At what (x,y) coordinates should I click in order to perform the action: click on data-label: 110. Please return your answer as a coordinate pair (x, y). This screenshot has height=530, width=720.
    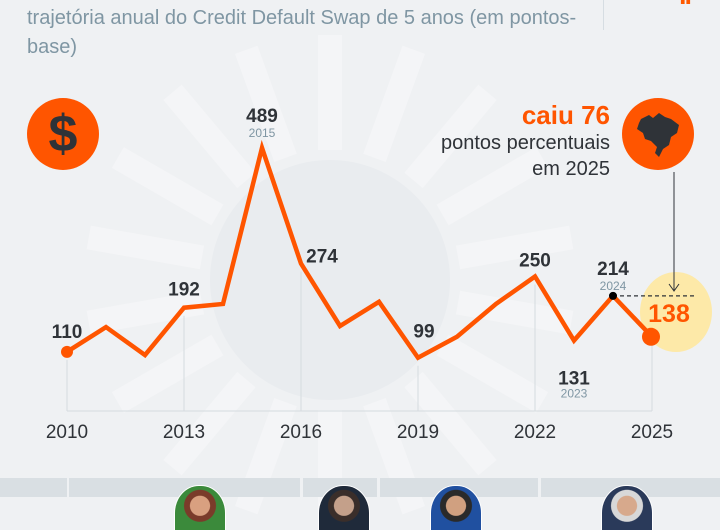
    Looking at the image, I should click on (67, 332).